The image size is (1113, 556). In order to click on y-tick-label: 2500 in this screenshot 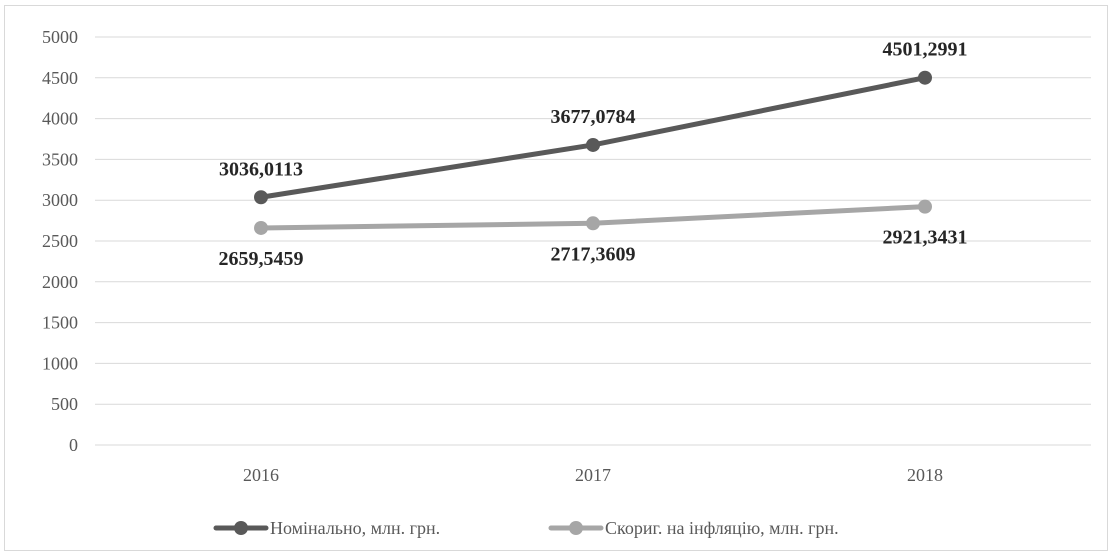, I will do `click(60, 241)`.